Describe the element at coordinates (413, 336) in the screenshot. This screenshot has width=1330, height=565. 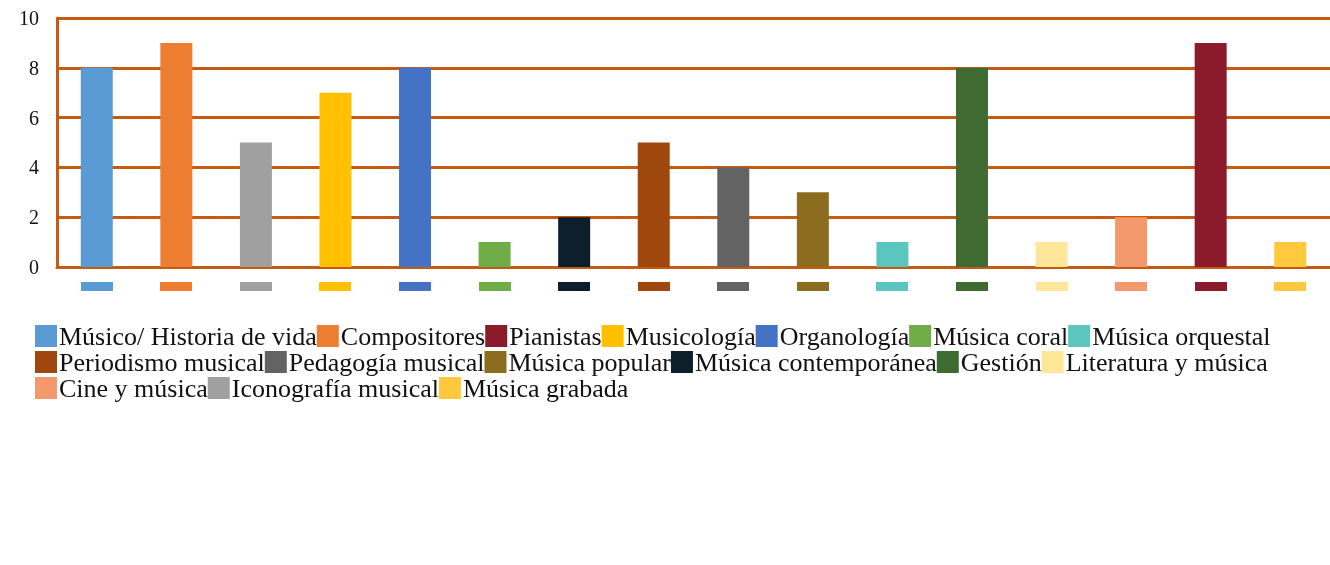
I see `legend-label: Compositores` at that location.